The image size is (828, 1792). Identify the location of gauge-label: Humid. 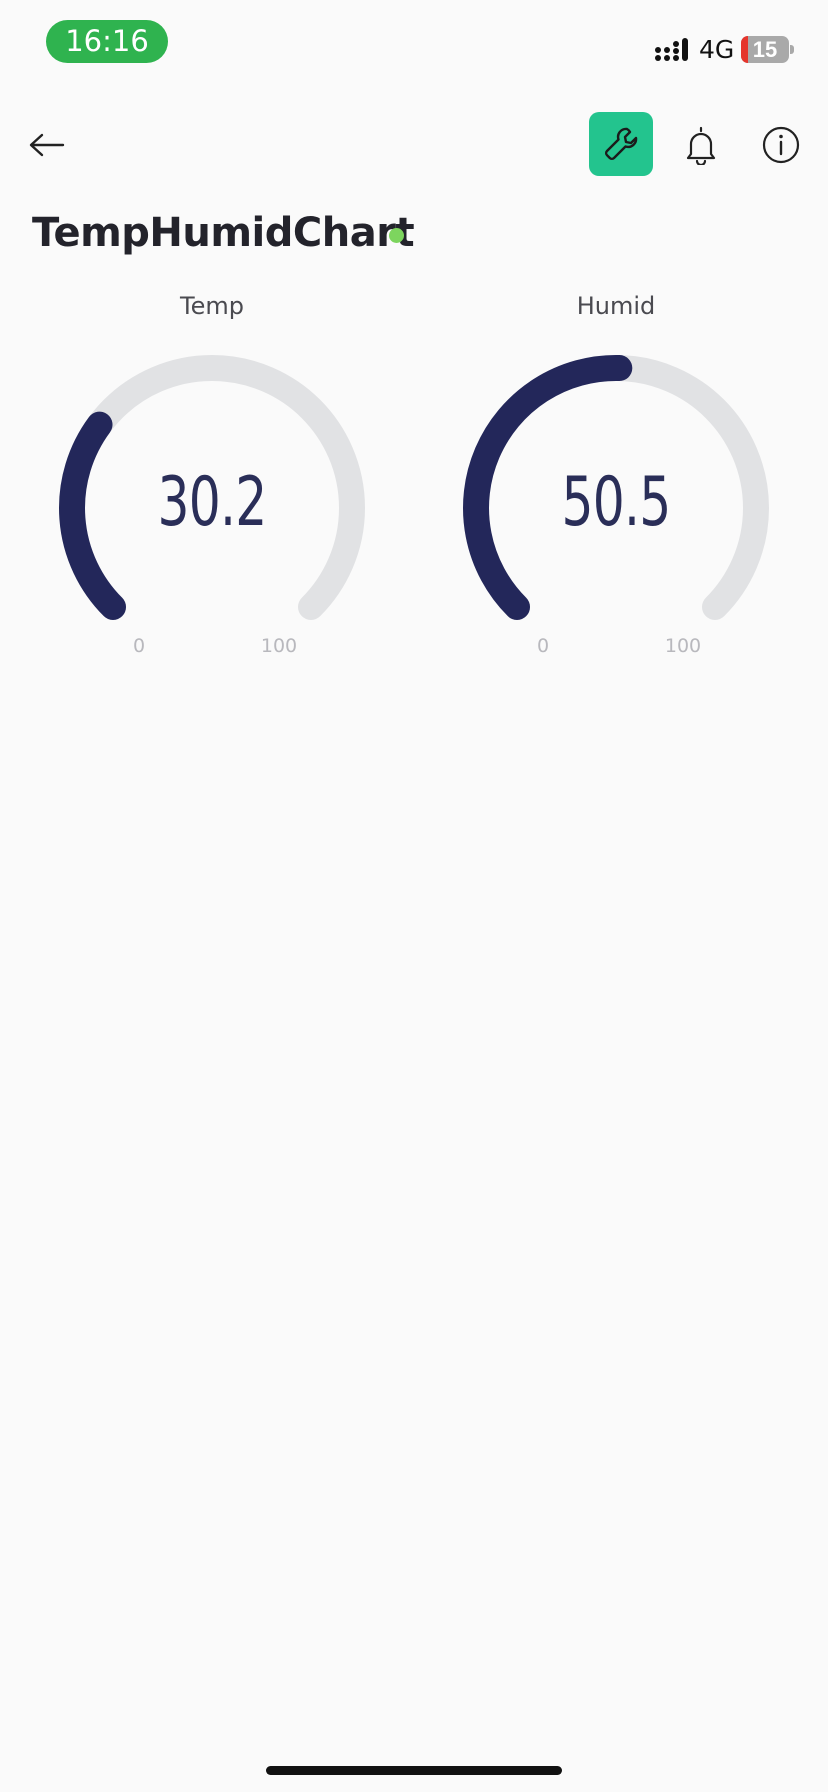
(616, 306).